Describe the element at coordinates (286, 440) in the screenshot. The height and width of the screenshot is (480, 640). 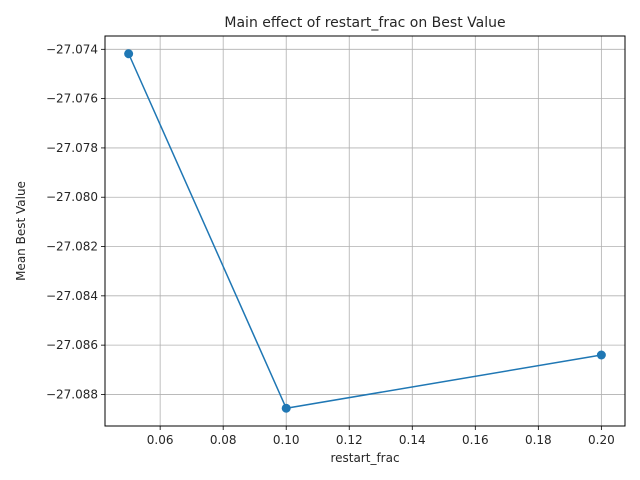
I see `x-tick-label: 0.10` at that location.